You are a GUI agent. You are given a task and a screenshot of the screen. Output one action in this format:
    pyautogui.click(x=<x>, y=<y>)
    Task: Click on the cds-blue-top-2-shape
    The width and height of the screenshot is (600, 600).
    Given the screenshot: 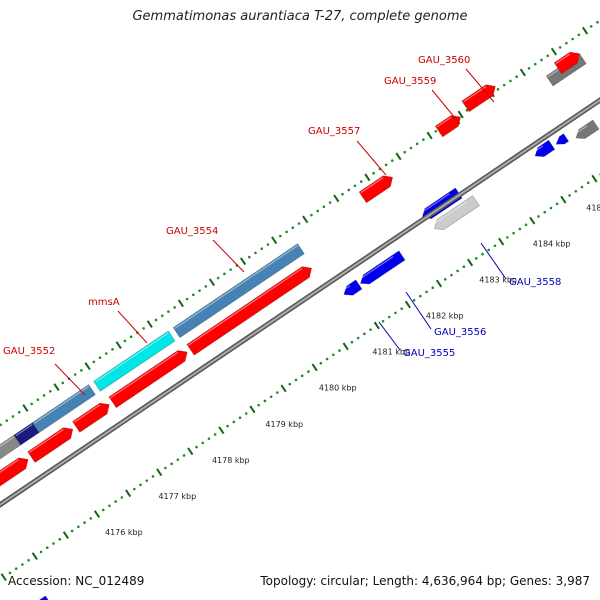 What is the action you would take?
    pyautogui.click(x=562, y=139)
    